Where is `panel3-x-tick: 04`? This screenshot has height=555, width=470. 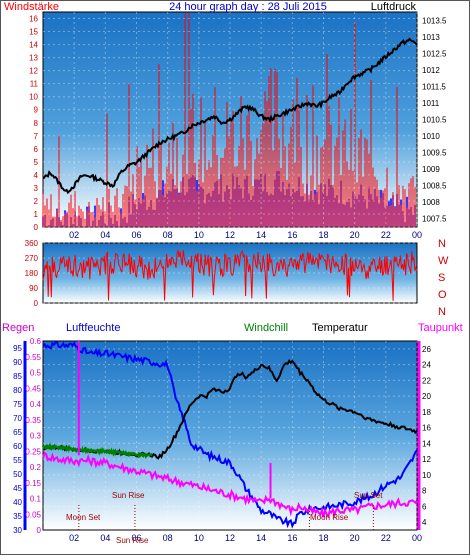
panel3-x-tick: 04 is located at coordinates (105, 538).